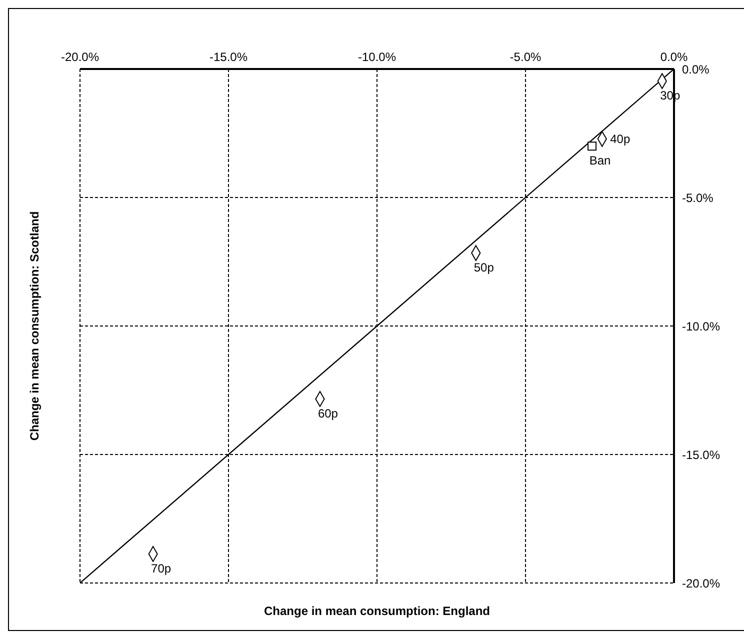 This screenshot has height=637, width=744. Describe the element at coordinates (592, 146) in the screenshot. I see `point` at that location.